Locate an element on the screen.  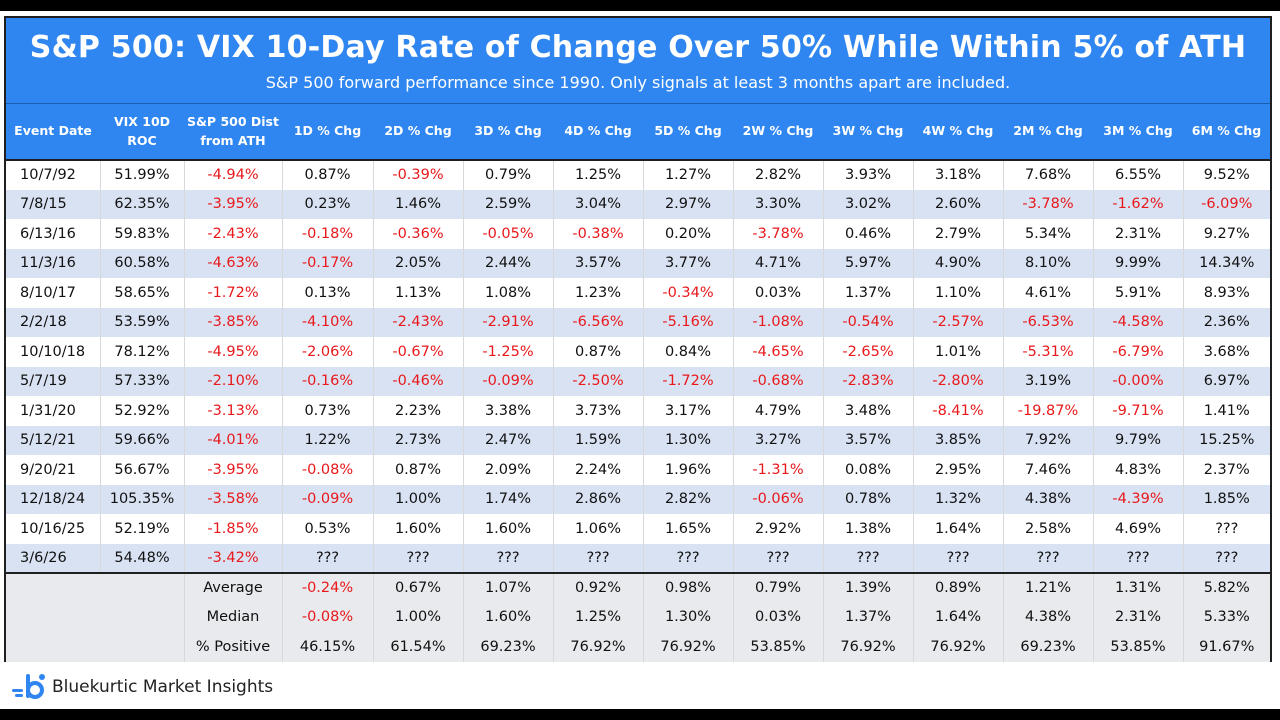
value-cell: -0.06% is located at coordinates (778, 499).